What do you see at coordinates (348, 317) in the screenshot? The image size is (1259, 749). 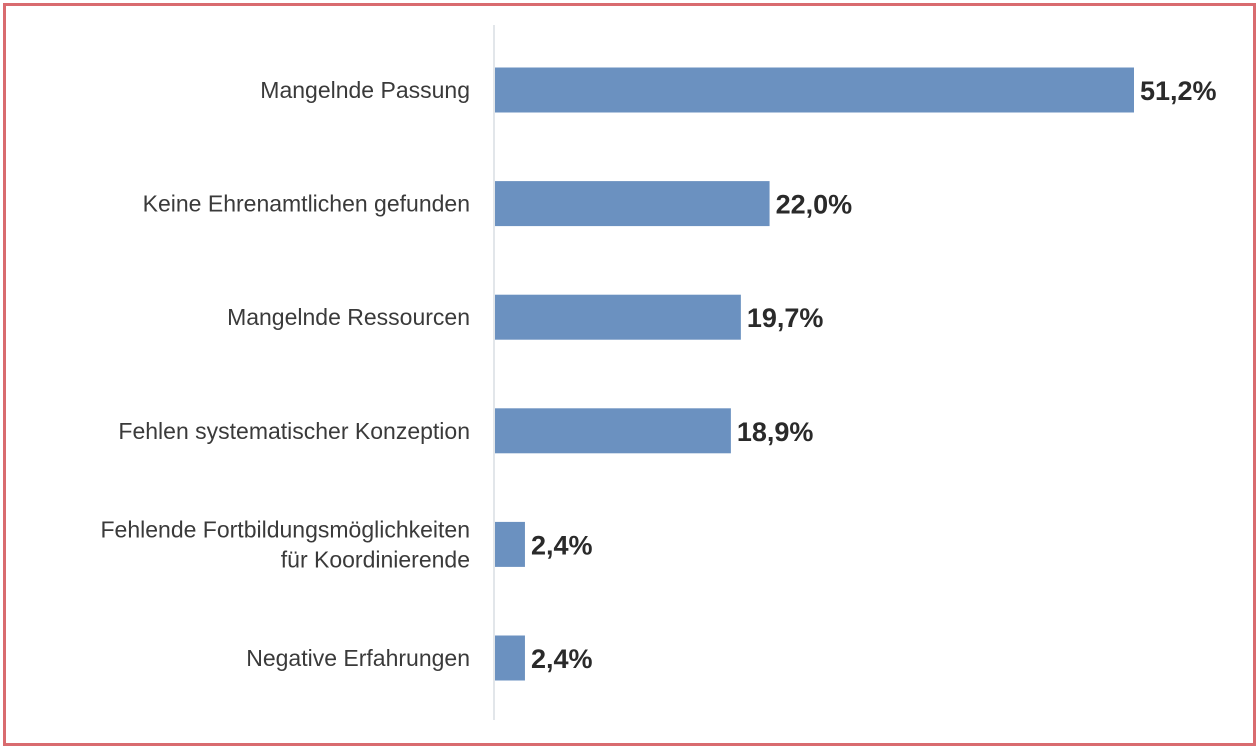 I see `category-label-2: Mangelnde Ressourcen` at bounding box center [348, 317].